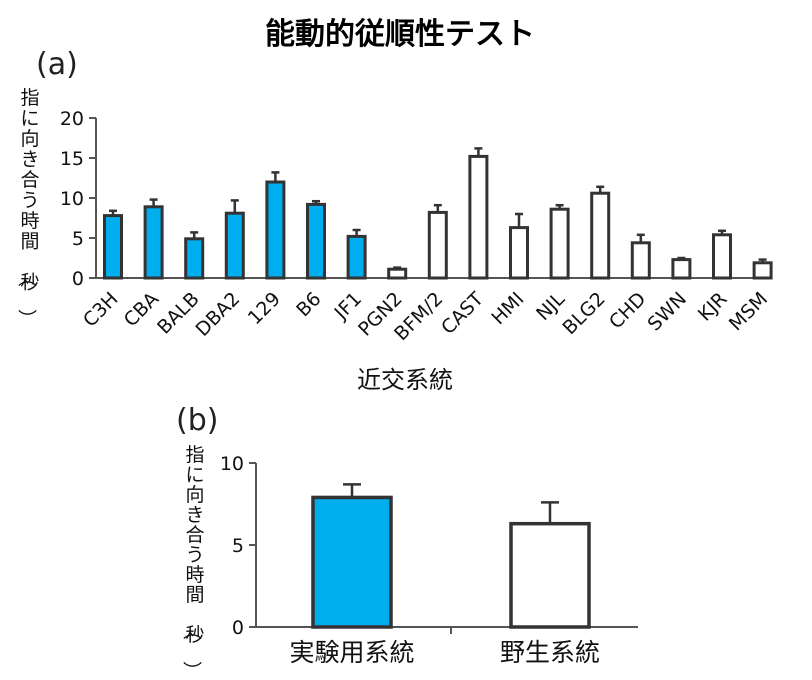 The height and width of the screenshot is (680, 812). Describe the element at coordinates (351, 652) in the screenshot. I see `x-tick-label: 実験用系統` at that location.